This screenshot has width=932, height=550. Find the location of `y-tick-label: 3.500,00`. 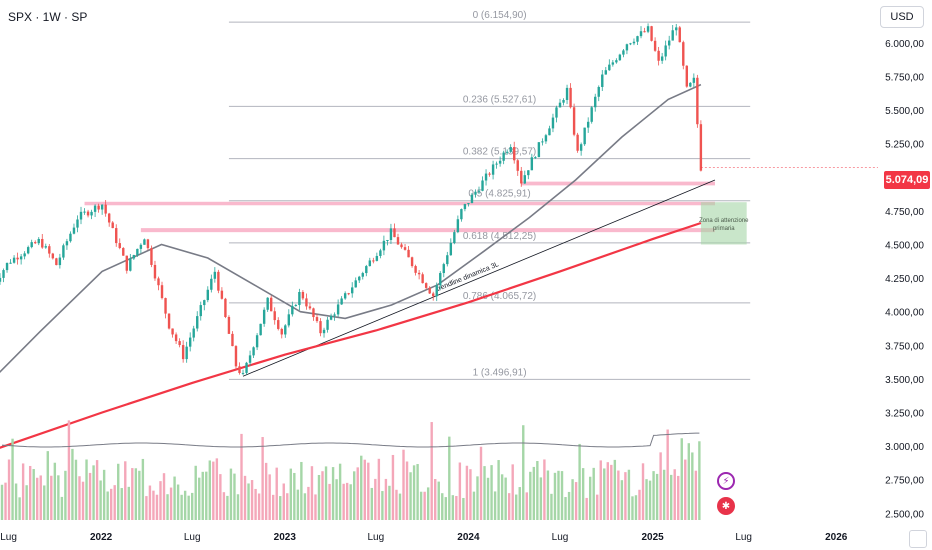

y-tick-label: 3.500,00 is located at coordinates (904, 380).